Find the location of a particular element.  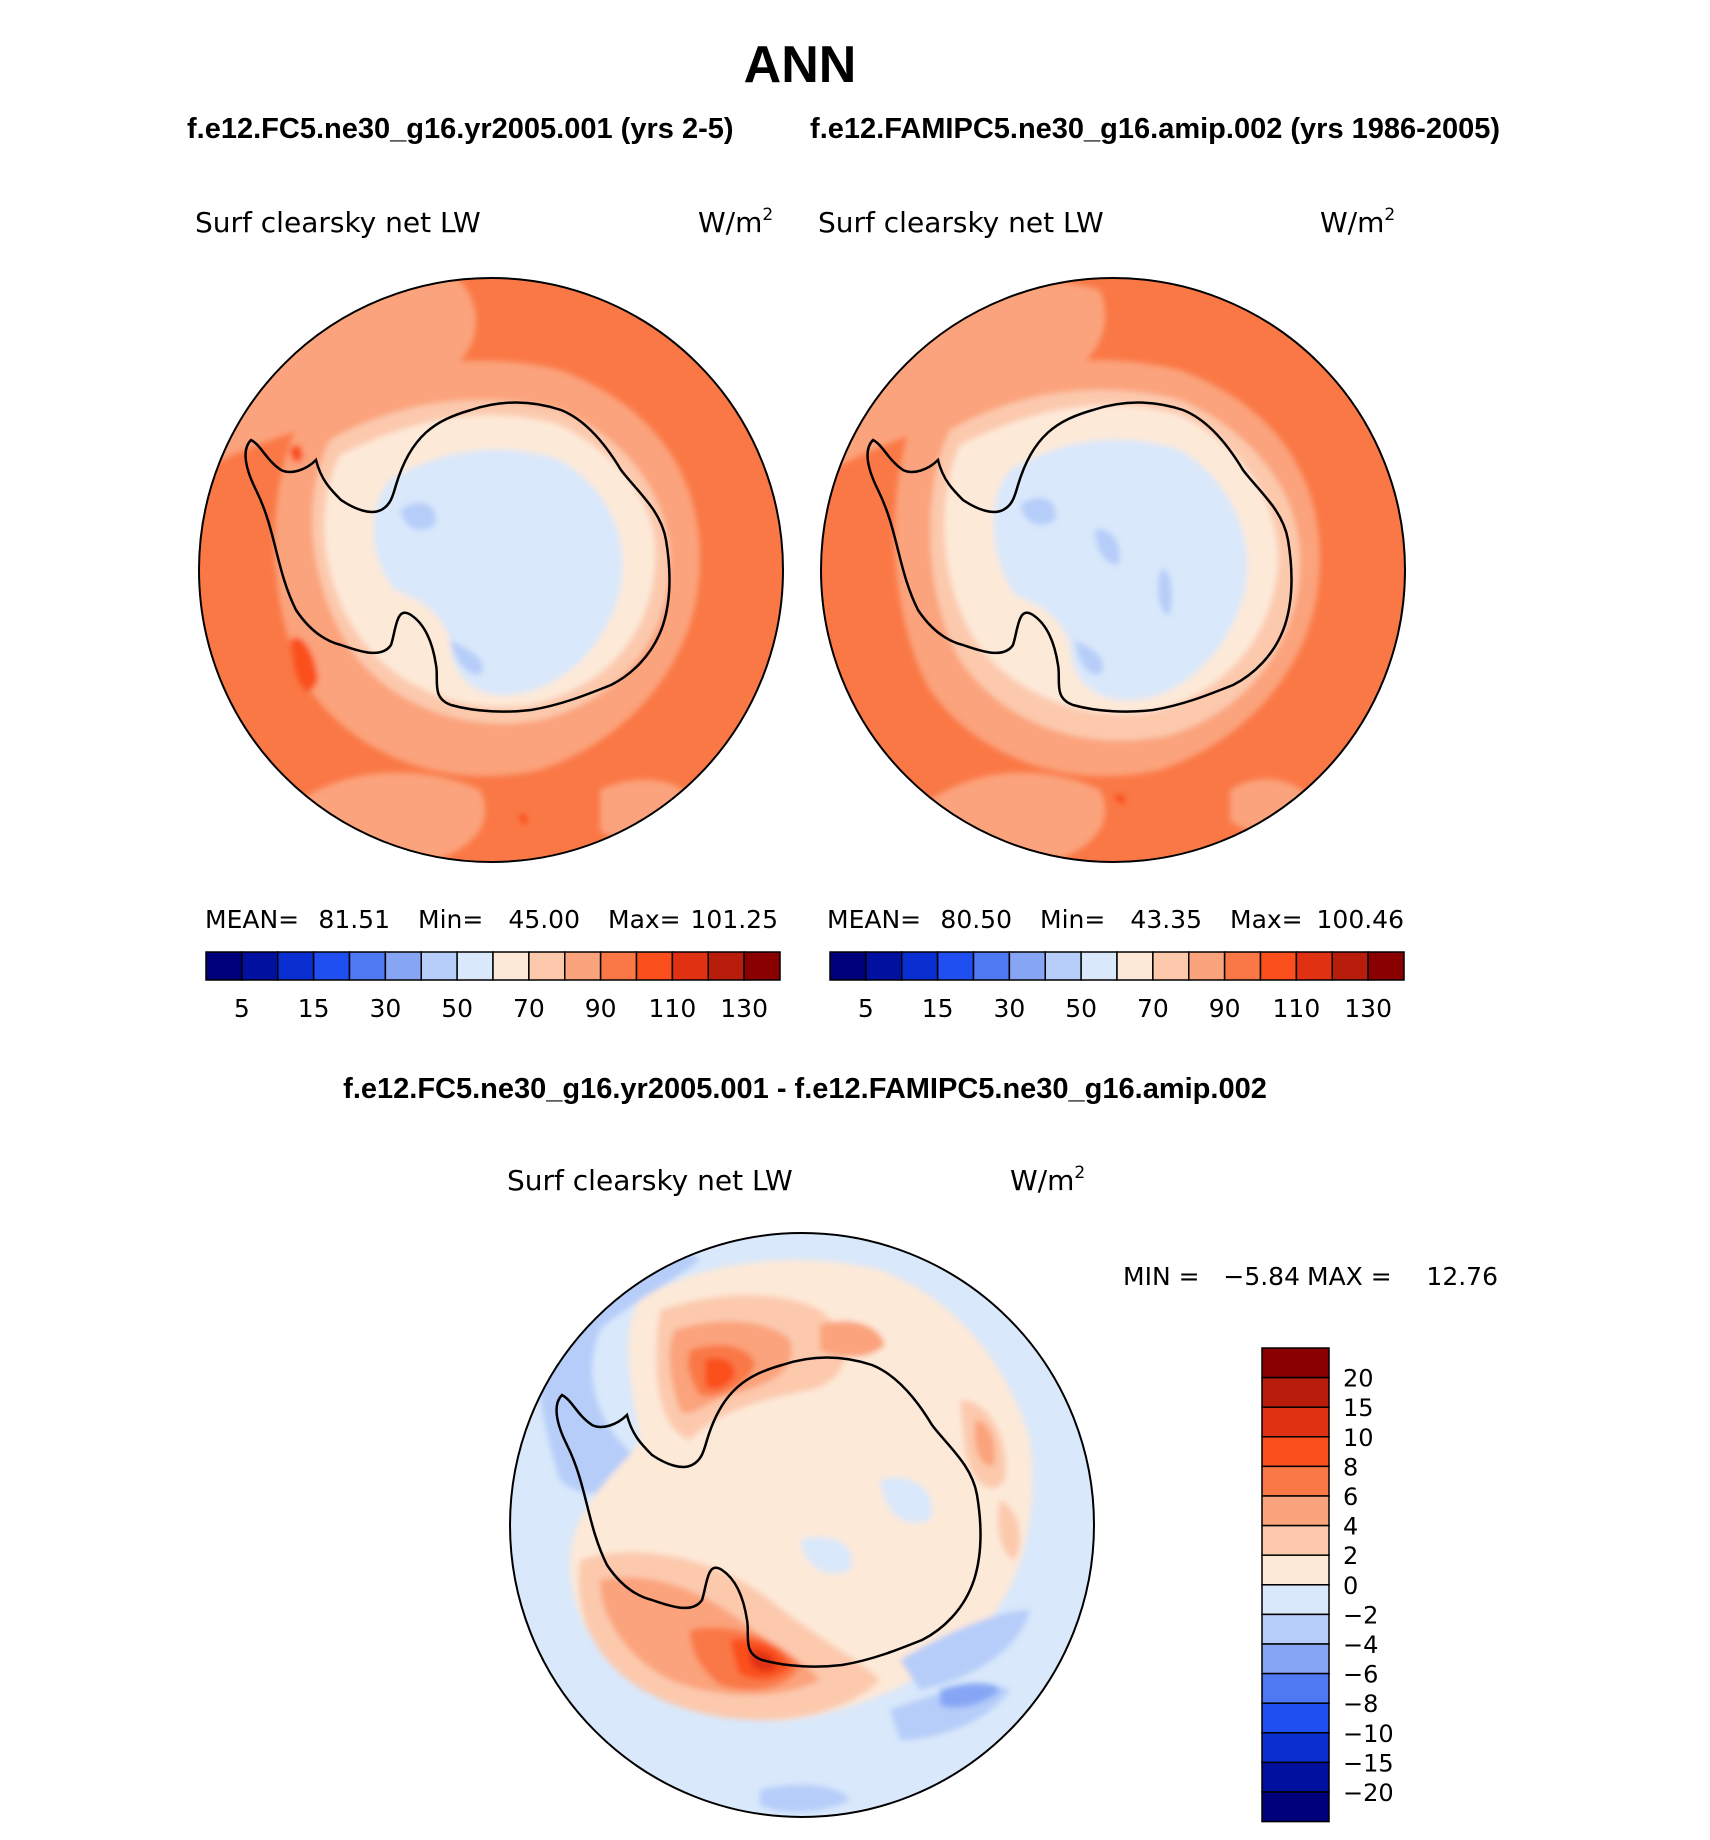

panel1-colorbar-tick-label: 110 is located at coordinates (673, 1008).